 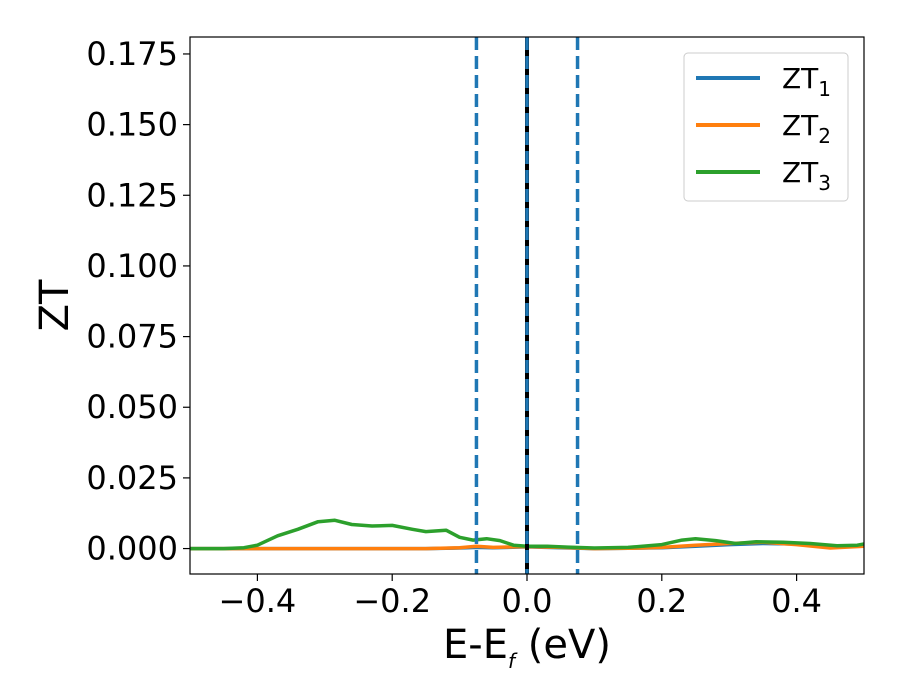 What do you see at coordinates (132, 478) in the screenshot?
I see `y-tick-label: 0.025` at bounding box center [132, 478].